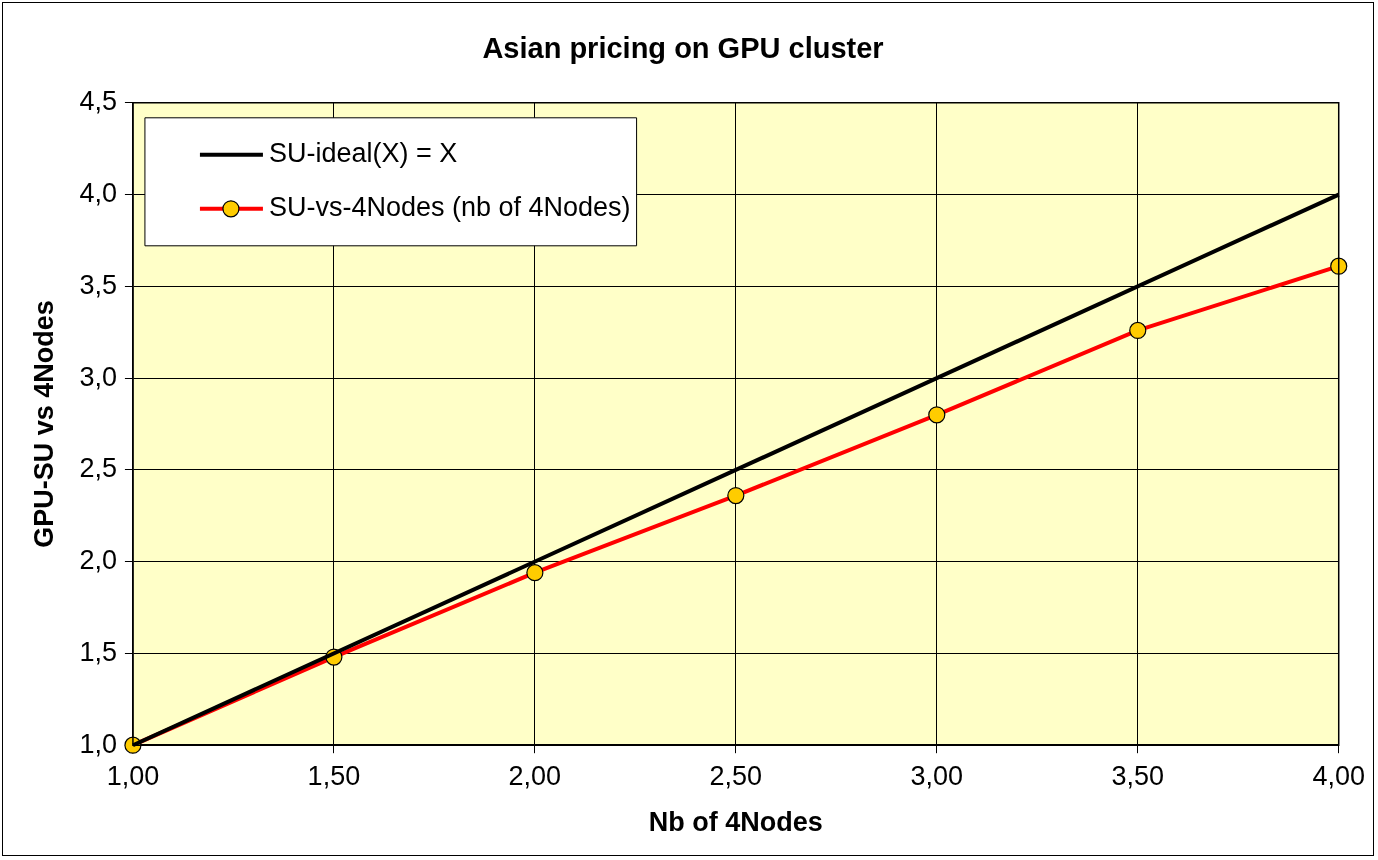  What do you see at coordinates (334, 775) in the screenshot?
I see `x-tick-label: 1,50` at bounding box center [334, 775].